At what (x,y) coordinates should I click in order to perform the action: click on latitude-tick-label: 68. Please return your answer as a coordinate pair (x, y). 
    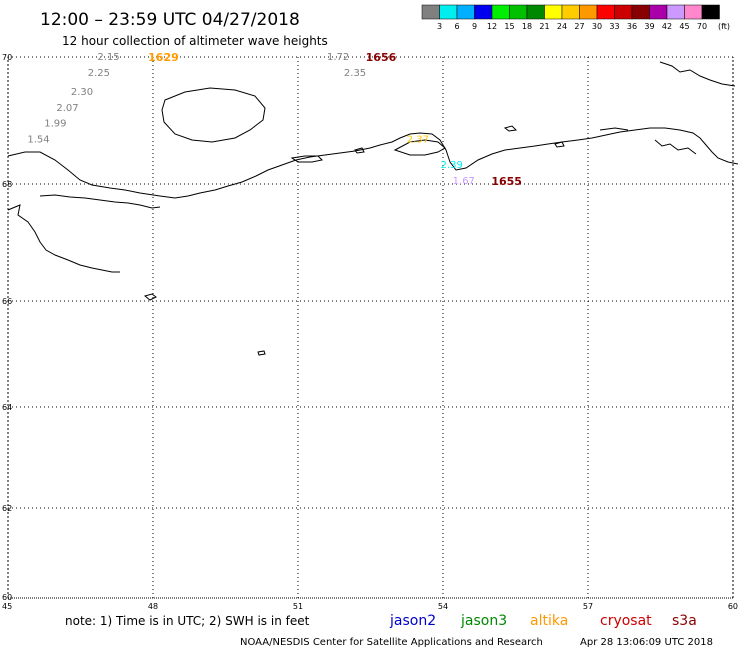
    Looking at the image, I should click on (7, 184).